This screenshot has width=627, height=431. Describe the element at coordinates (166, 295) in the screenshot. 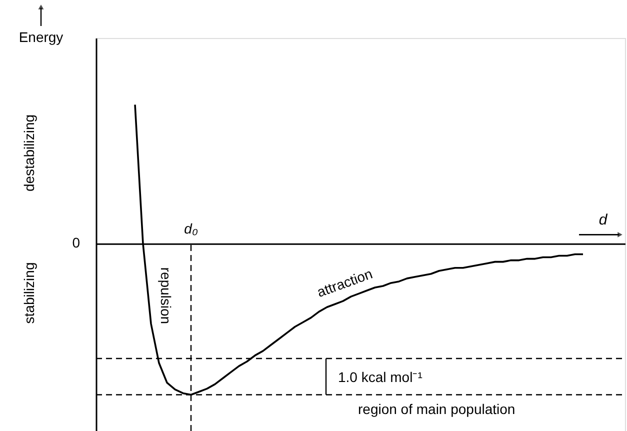

I see `annotation: repulsion` at that location.